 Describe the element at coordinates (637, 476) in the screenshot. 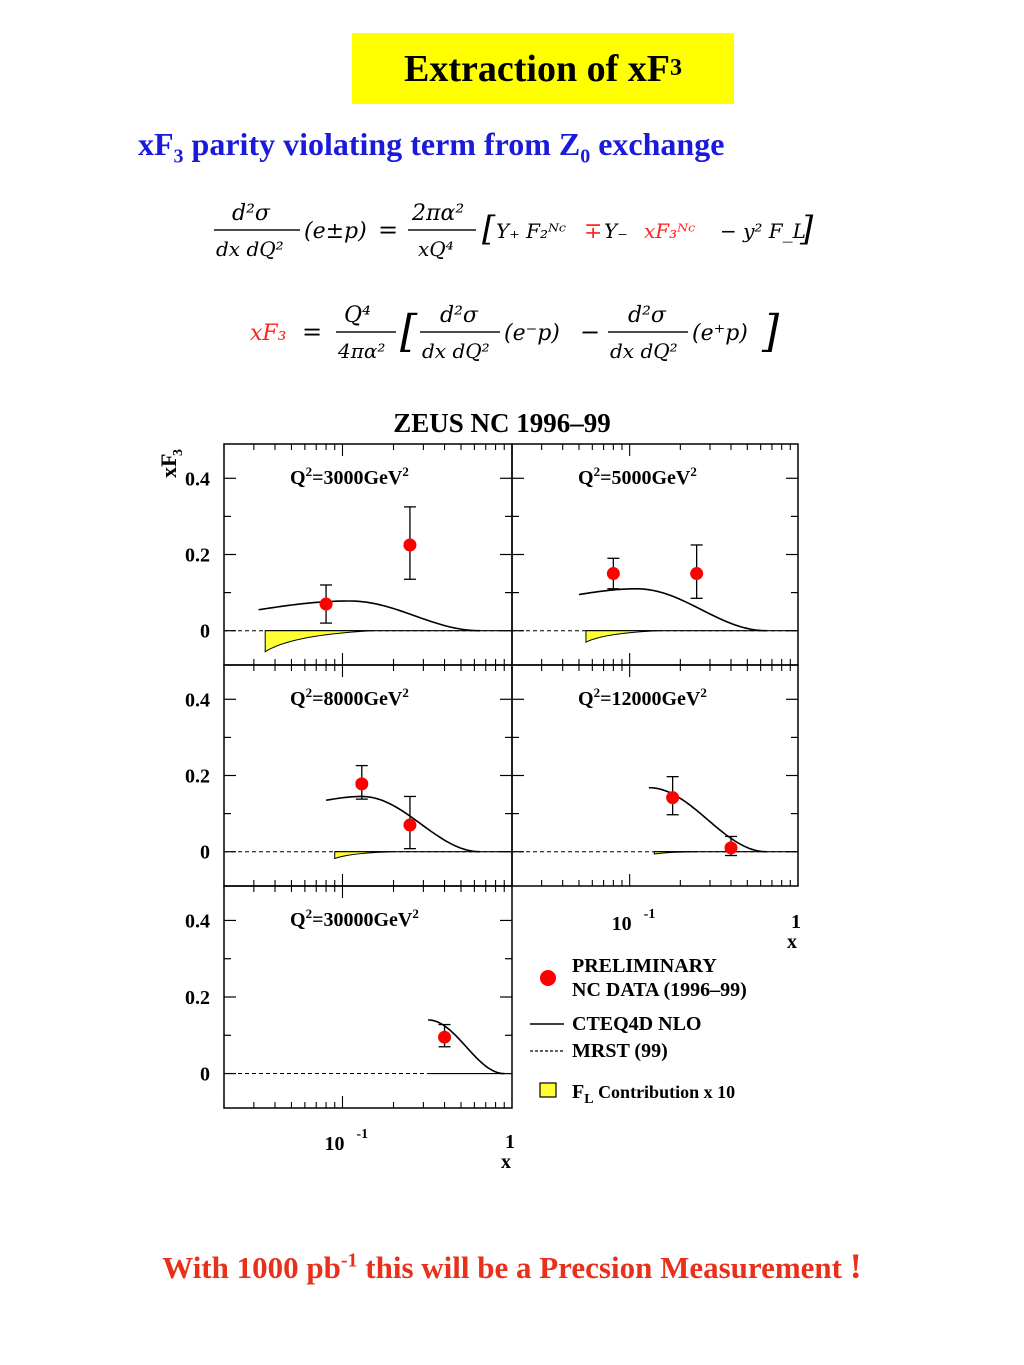

I see `panel-label: Q2=5000GeV2` at that location.